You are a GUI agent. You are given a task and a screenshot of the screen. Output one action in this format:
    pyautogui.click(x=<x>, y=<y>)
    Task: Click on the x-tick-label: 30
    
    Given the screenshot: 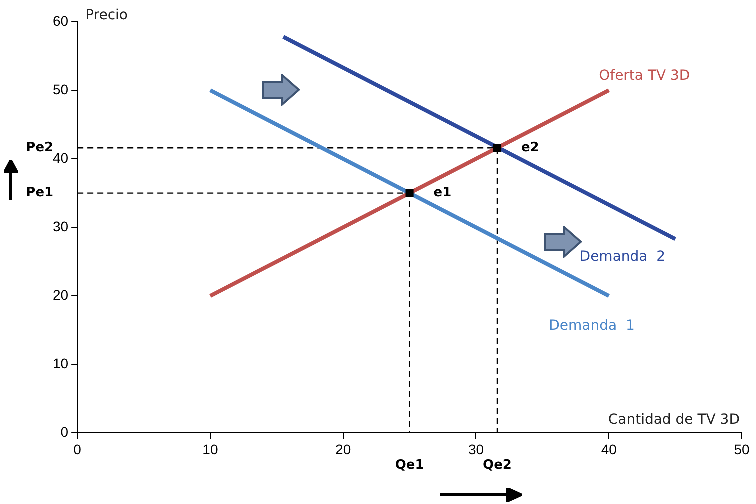 What is the action you would take?
    pyautogui.click(x=476, y=449)
    